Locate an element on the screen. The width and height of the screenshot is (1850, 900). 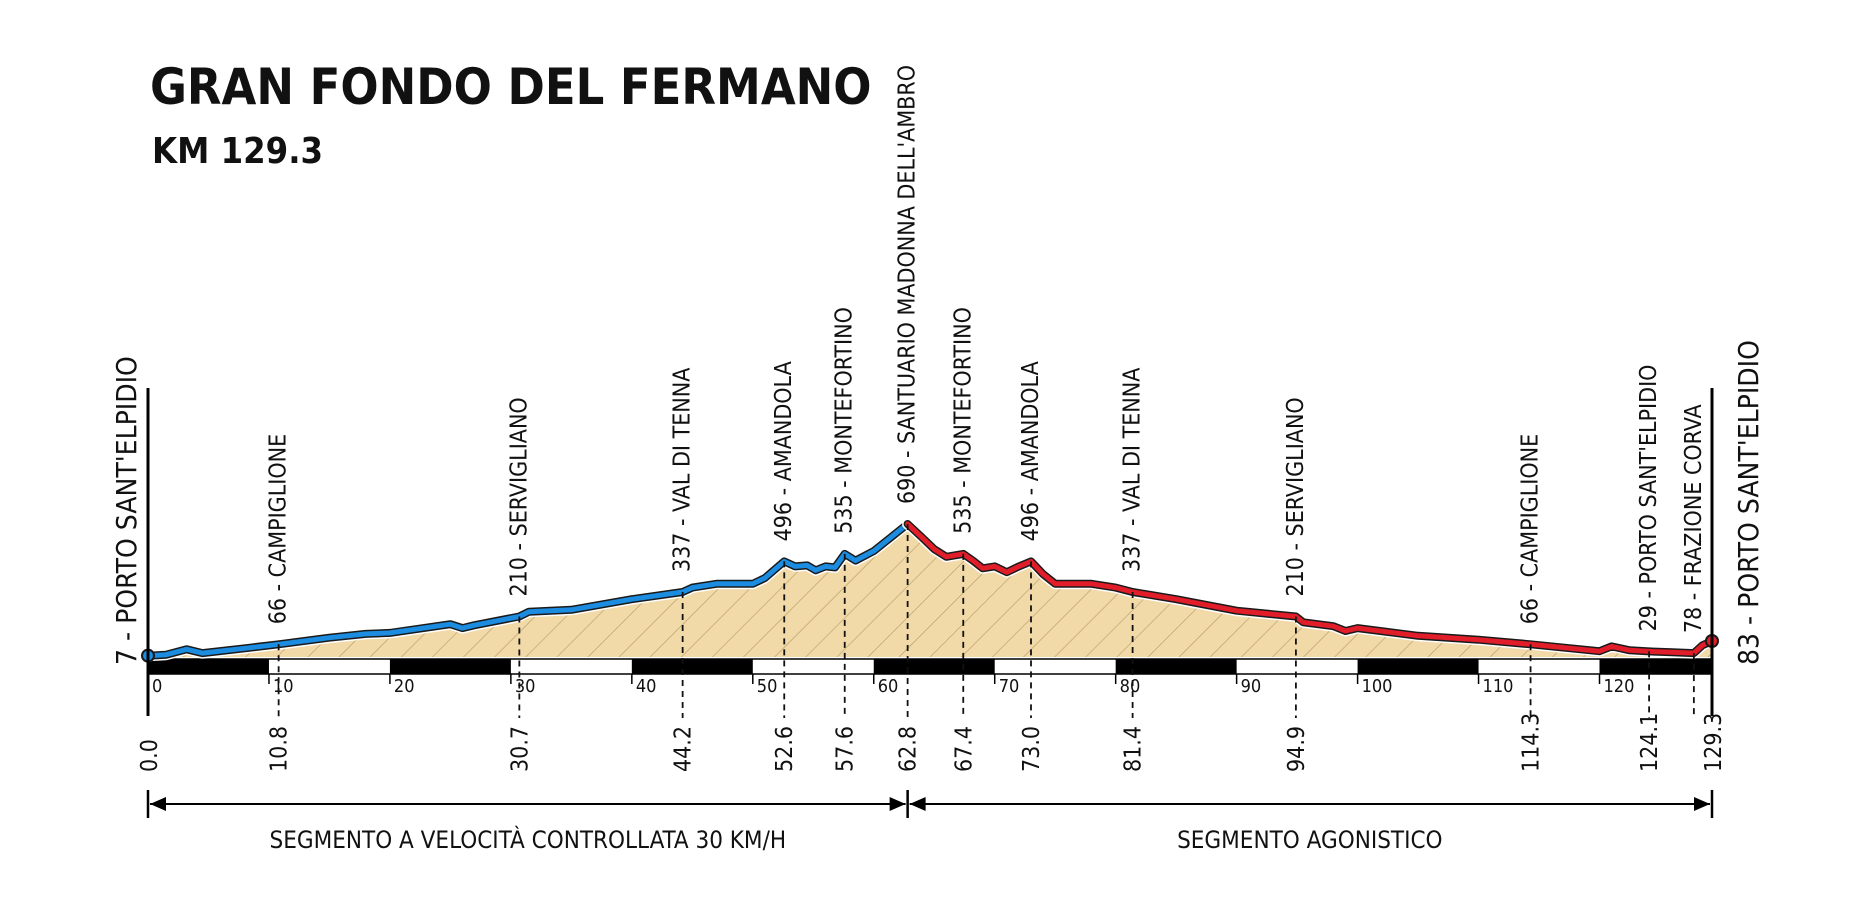
km-tick-labels: 0 10 20 30 40 50 60 70 80 90 100 110 120 is located at coordinates (891, 685).